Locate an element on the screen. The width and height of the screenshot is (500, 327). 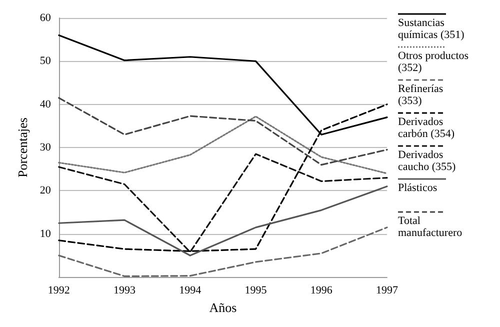
legend-label: Otros productos (352) is located at coordinates (435, 62).